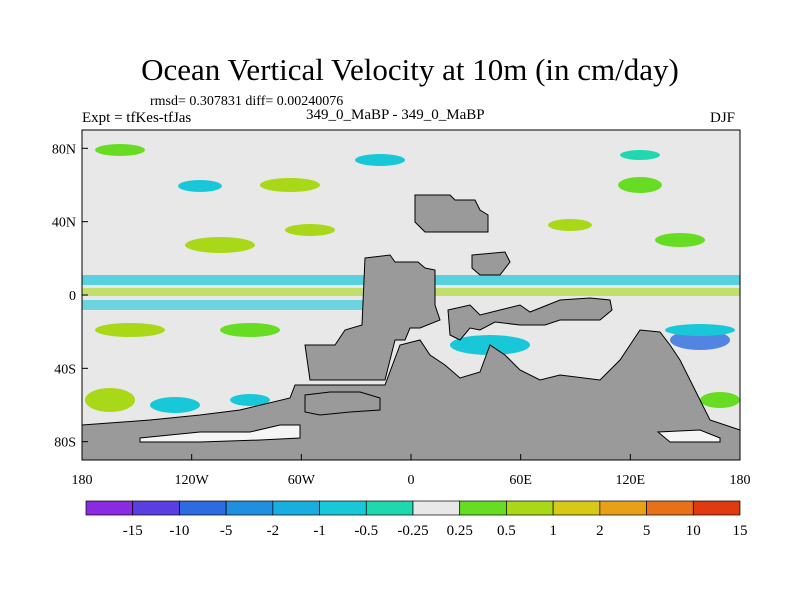 Image resolution: width=800 pixels, height=600 pixels. Describe the element at coordinates (192, 480) in the screenshot. I see `x-tick-label: 120W` at that location.